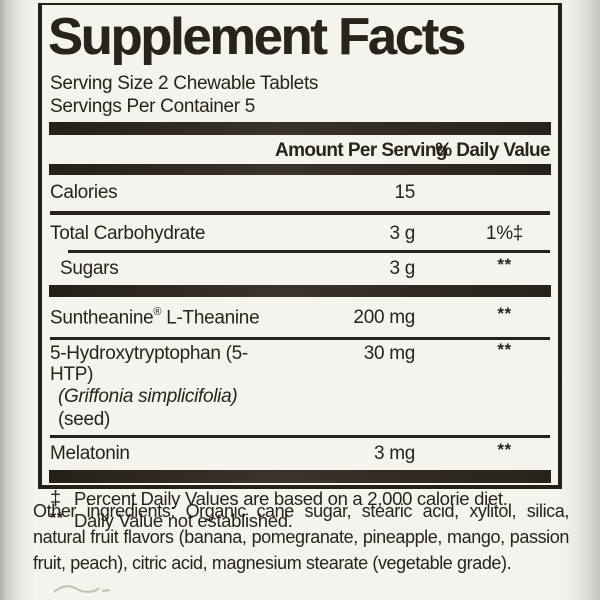  I want to click on nutrient-name: Sugars, so click(89, 268).